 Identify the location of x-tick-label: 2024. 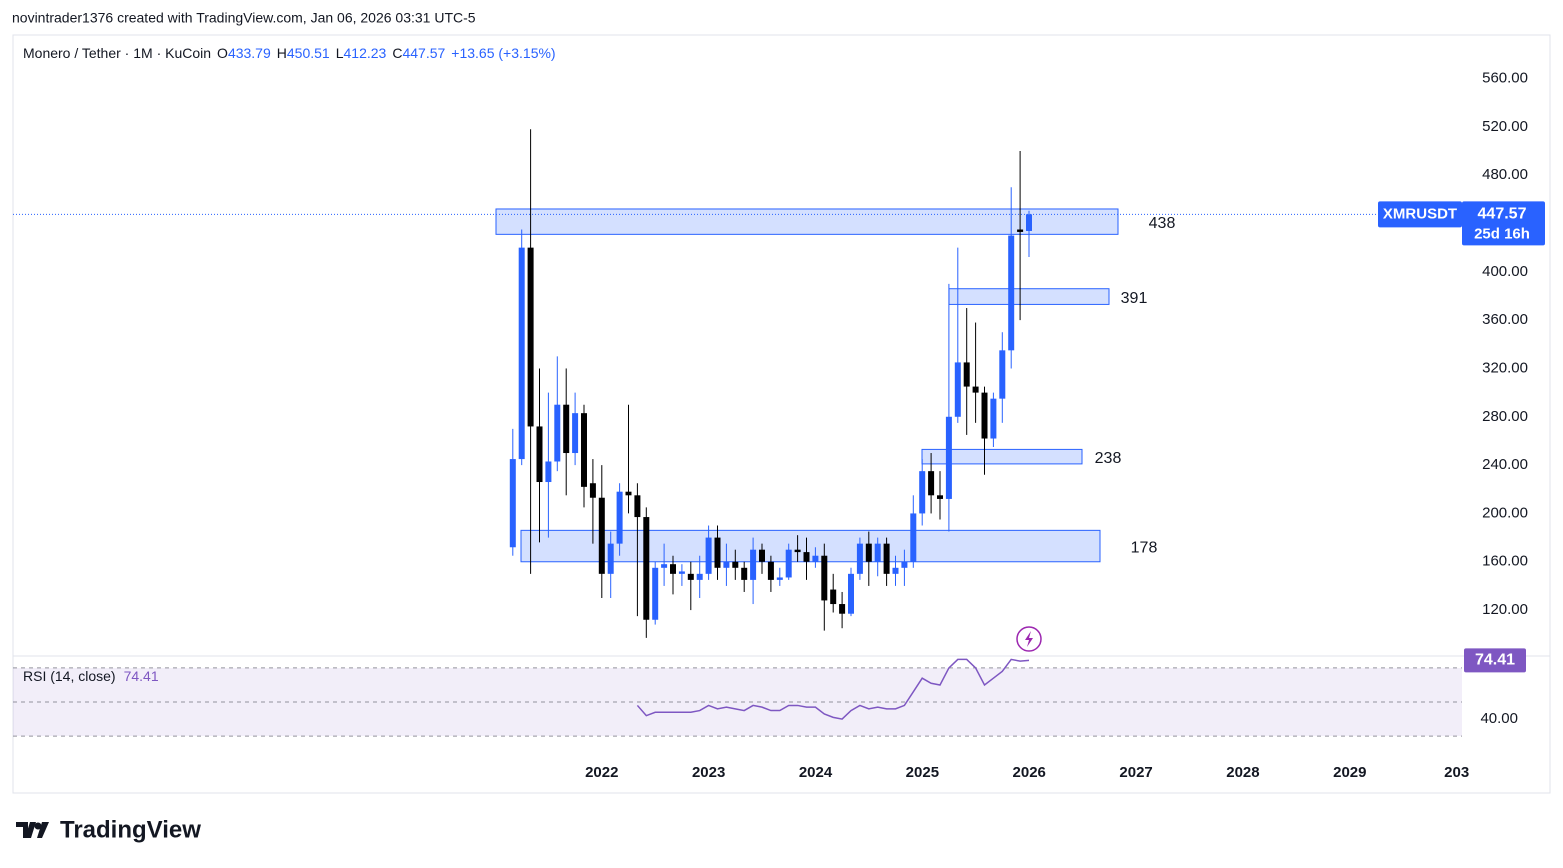
(816, 772).